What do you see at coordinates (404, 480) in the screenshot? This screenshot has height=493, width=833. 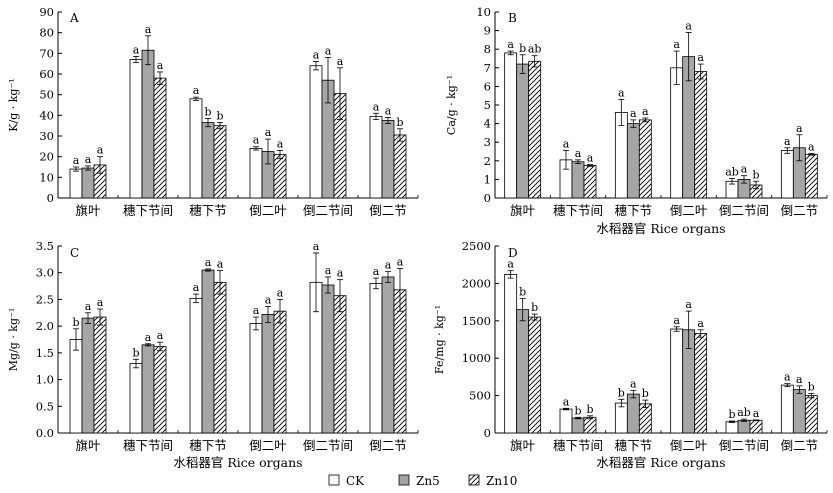 I see `legend-swatch-zn5` at bounding box center [404, 480].